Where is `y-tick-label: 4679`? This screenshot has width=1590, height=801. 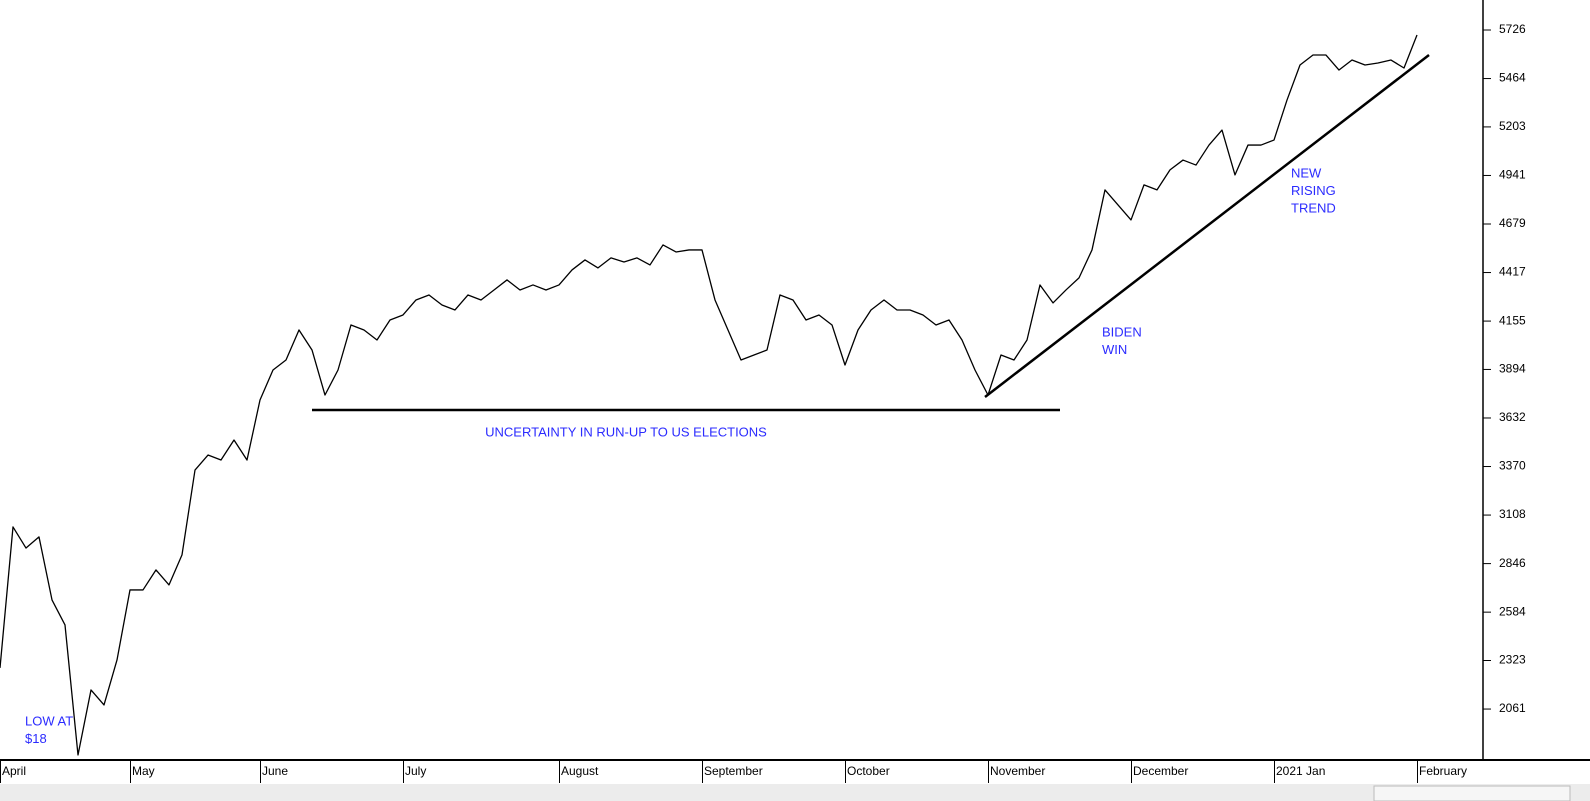
y-tick-label: 4679 is located at coordinates (1512, 223).